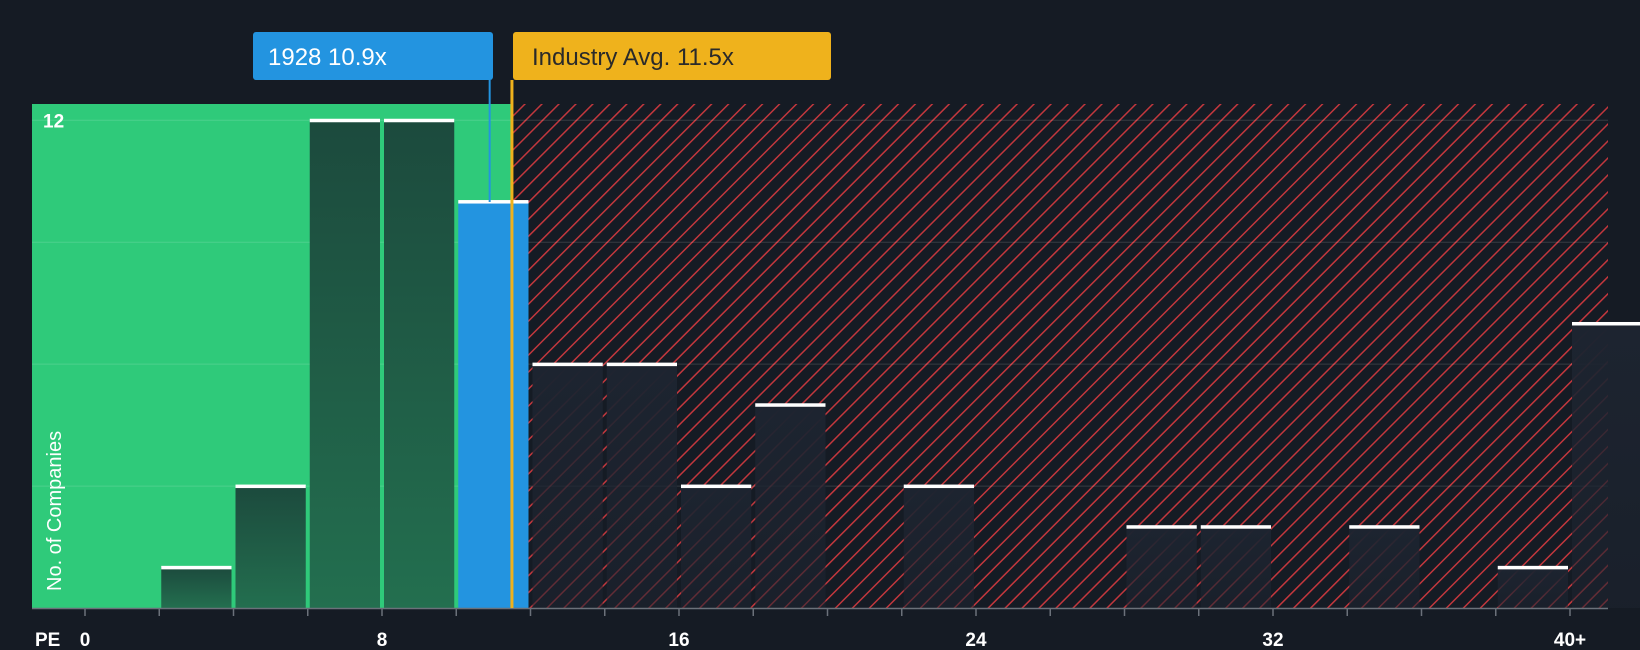  I want to click on x-tick-label: 32, so click(1272, 640).